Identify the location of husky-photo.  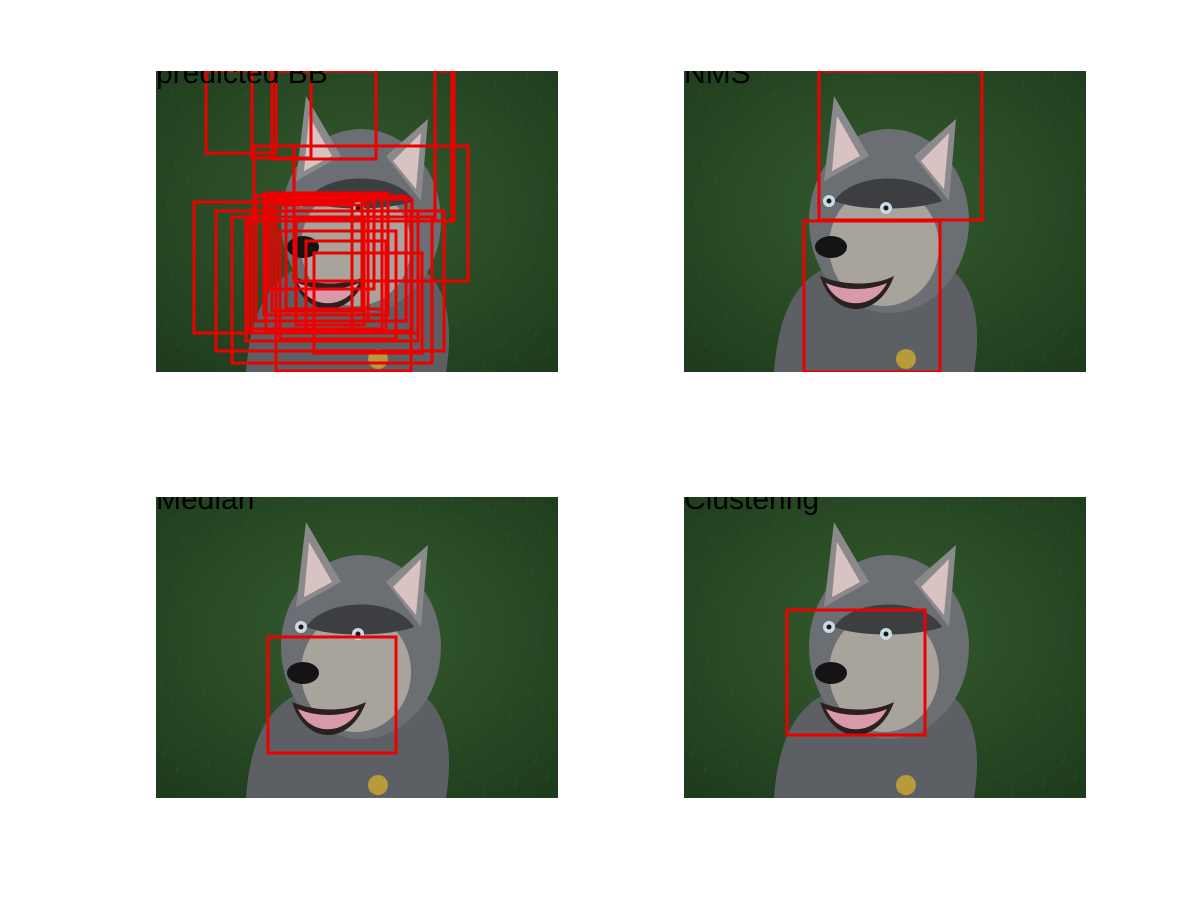
(357, 647).